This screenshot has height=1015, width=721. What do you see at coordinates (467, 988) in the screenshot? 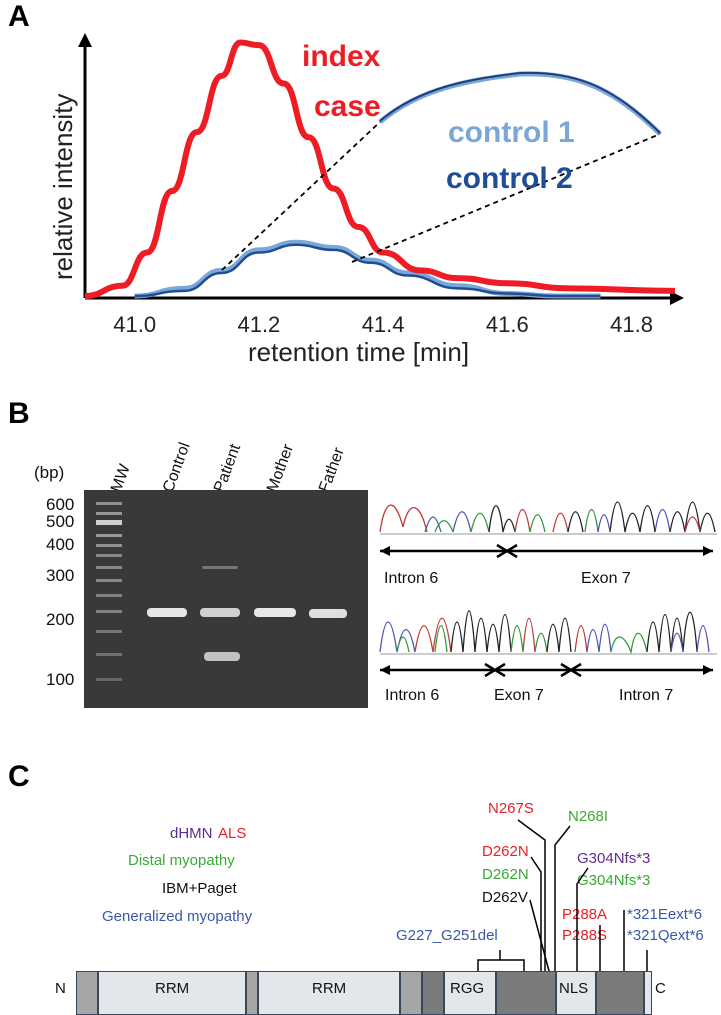
I see `domain-label-rgg: RGG` at bounding box center [467, 988].